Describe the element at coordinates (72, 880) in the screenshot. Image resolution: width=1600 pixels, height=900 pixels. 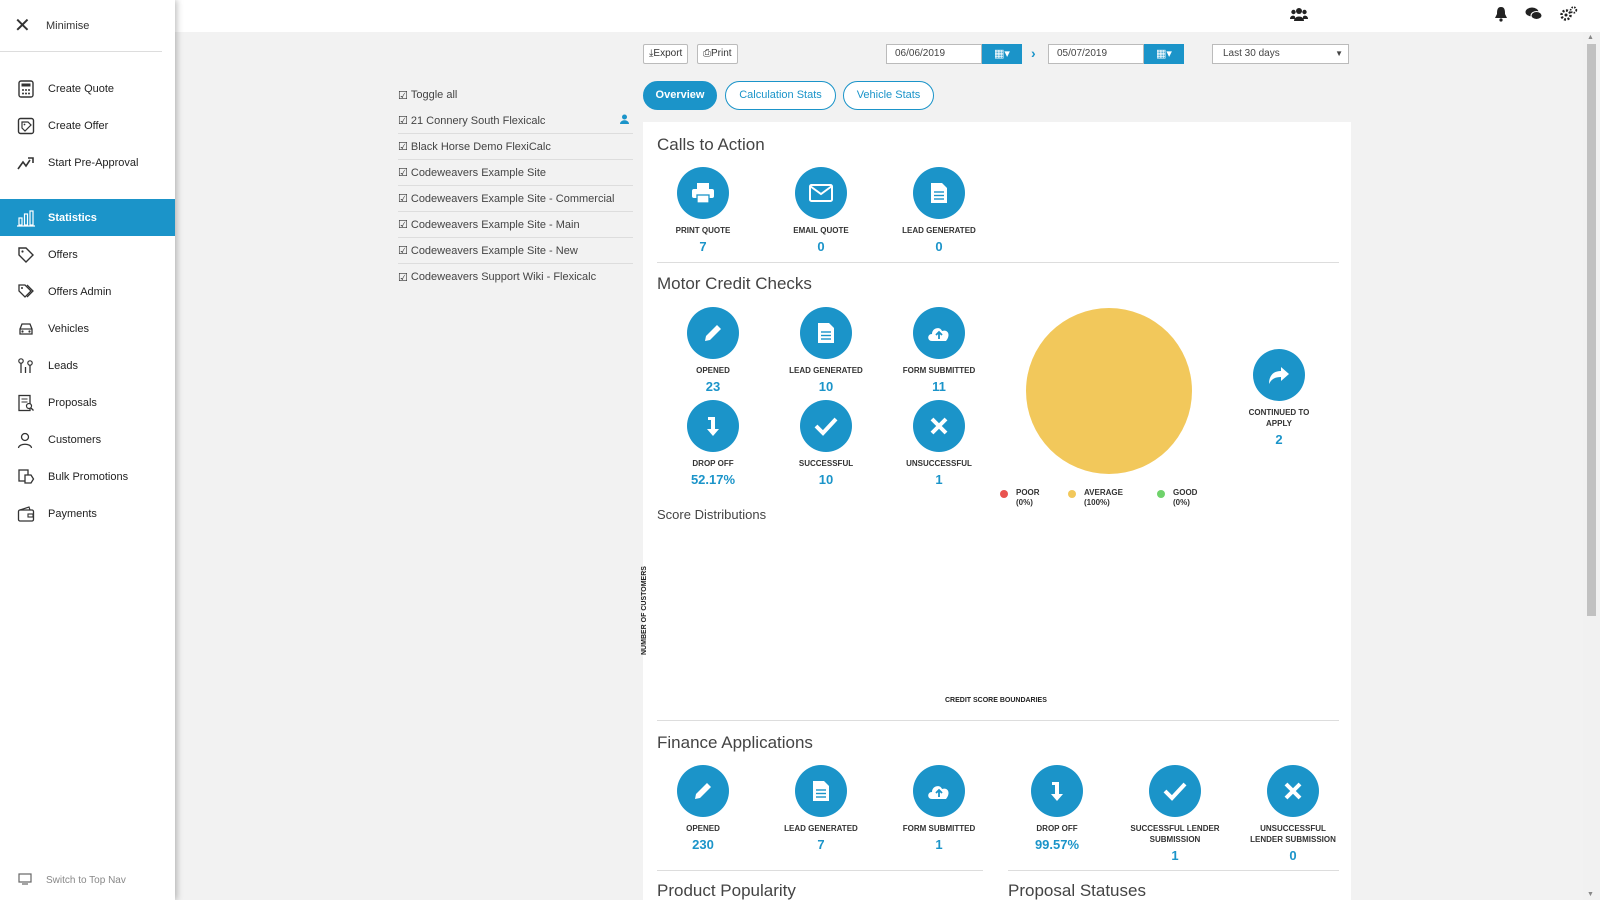
I see `switch-top-nav-button: Switch to Top Nav` at that location.